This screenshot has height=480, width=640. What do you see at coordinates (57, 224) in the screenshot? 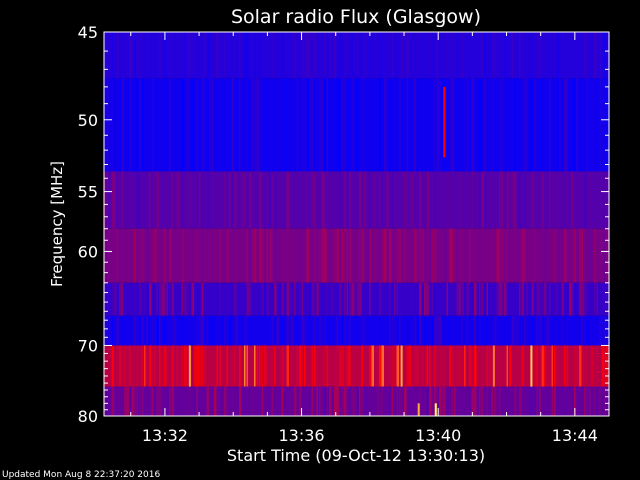
I see `y-axis-label: Frequency [MHz]` at bounding box center [57, 224].